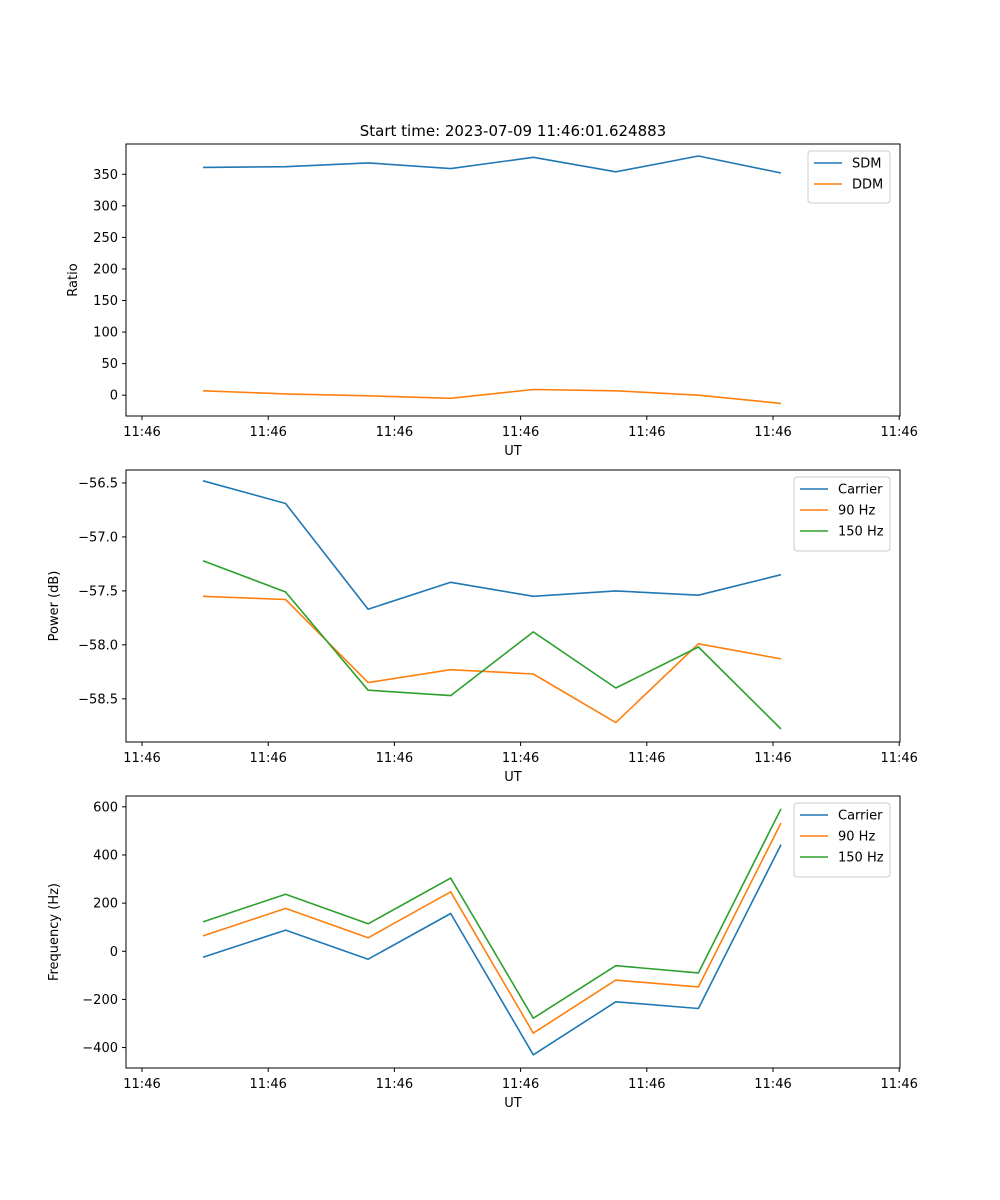 The width and height of the screenshot is (1000, 1200). I want to click on y-tick-label: 150, so click(105, 301).